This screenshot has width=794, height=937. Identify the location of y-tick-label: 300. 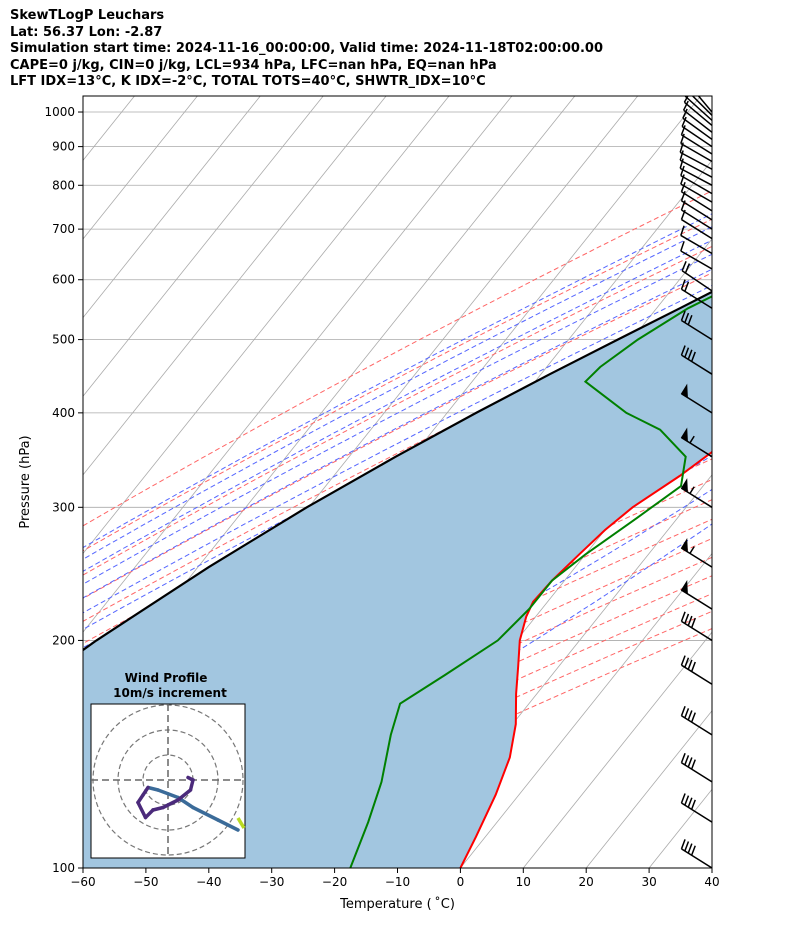
(63, 507).